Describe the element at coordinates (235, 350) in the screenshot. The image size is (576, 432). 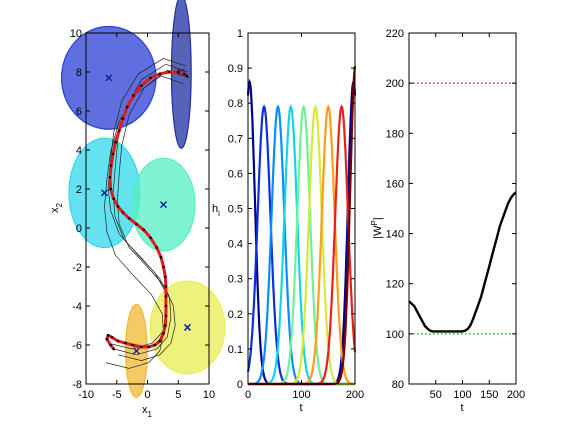
I see `y-tick-label: 0.1` at that location.